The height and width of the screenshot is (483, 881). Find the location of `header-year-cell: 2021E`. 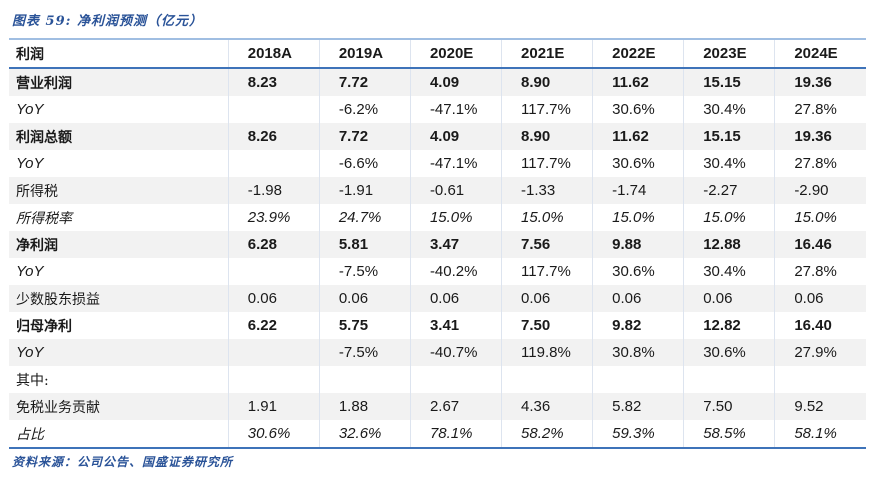

header-year-cell: 2021E is located at coordinates (547, 53).